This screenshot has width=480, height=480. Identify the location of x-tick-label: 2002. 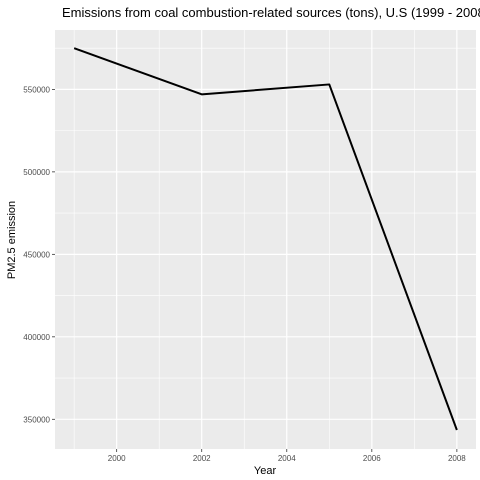
(202, 458).